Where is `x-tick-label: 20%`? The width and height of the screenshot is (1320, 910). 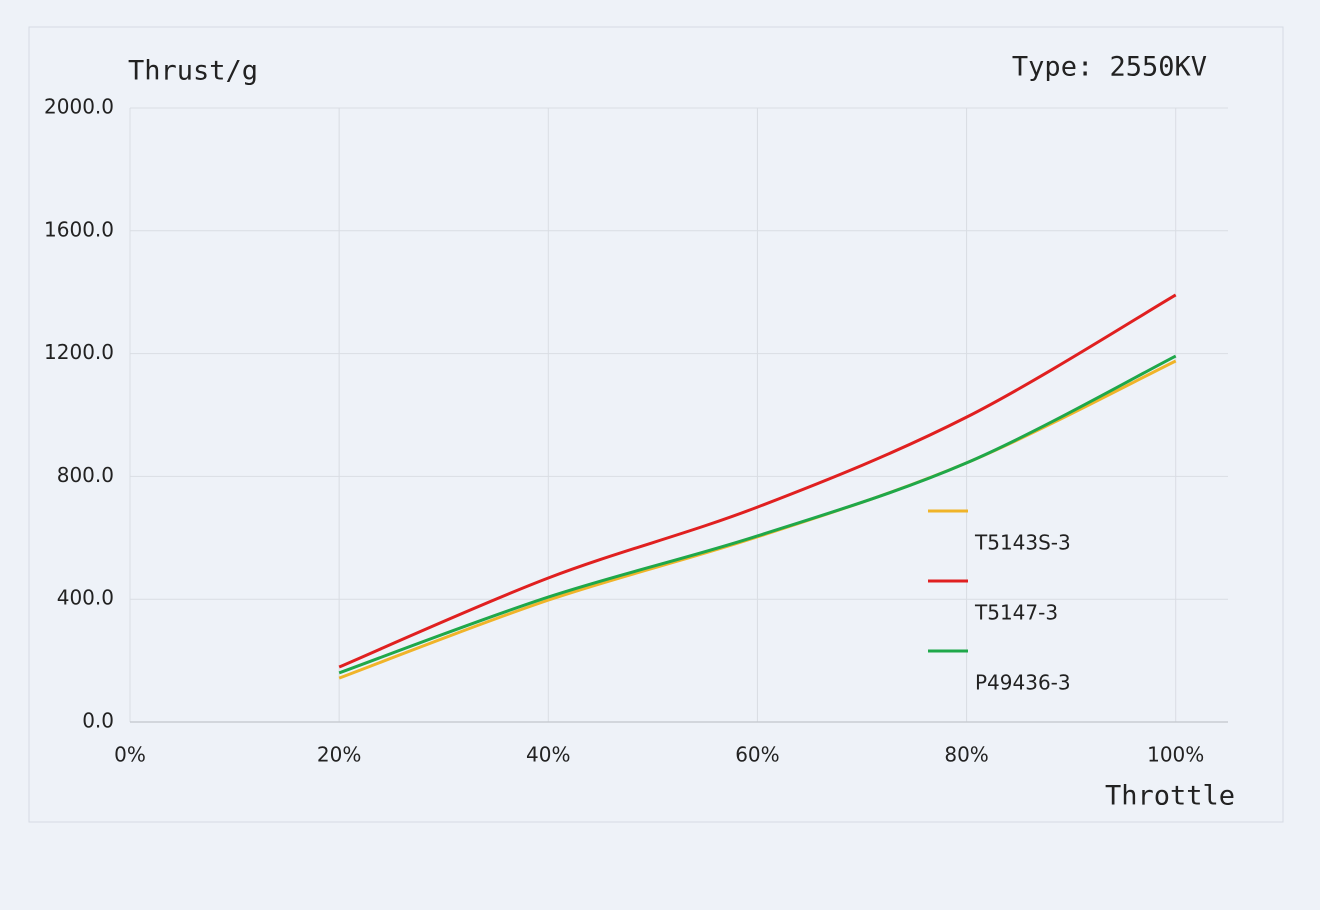
x-tick-label: 20% is located at coordinates (339, 755).